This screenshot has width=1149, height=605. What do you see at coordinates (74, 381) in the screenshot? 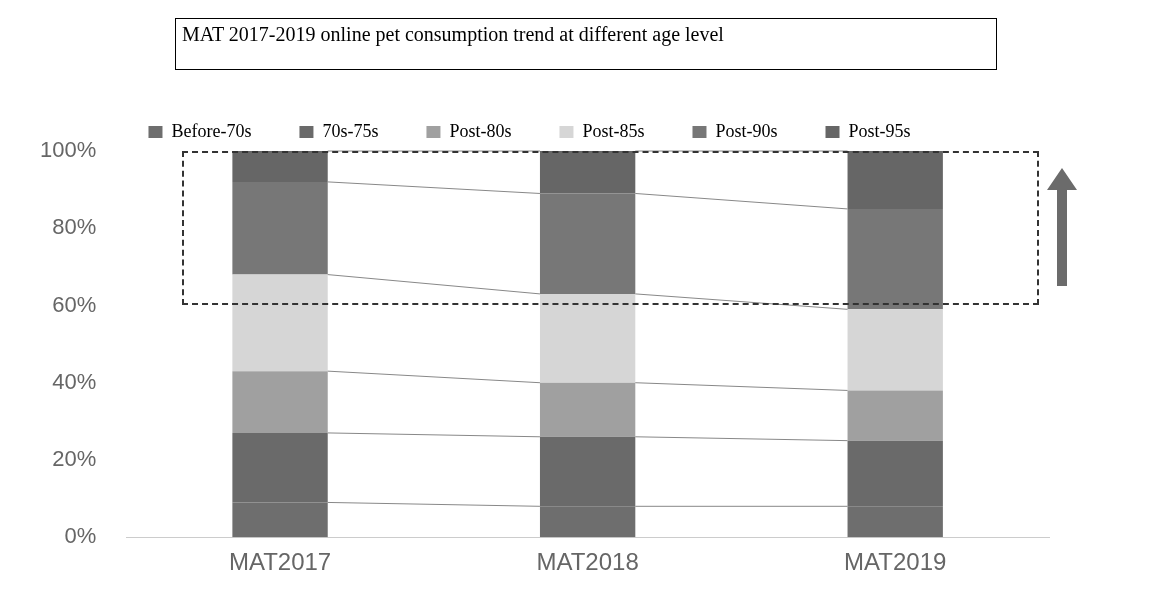
I see `y-tick-label: 40%` at bounding box center [74, 381].